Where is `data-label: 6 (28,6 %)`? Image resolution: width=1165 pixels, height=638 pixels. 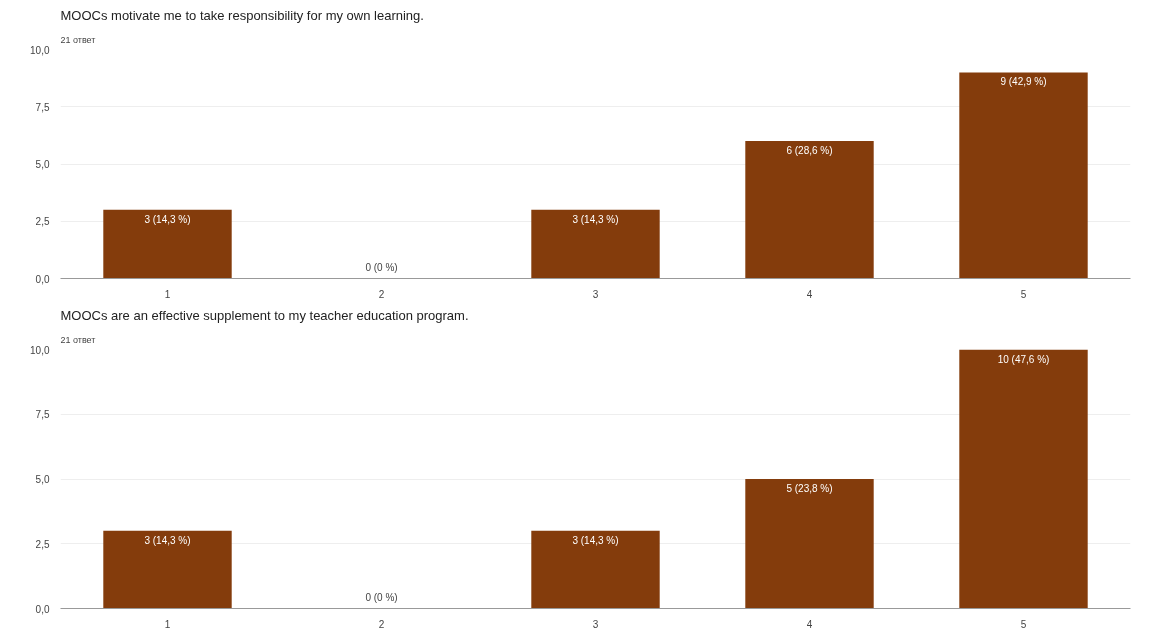 data-label: 6 (28,6 %) is located at coordinates (809, 151).